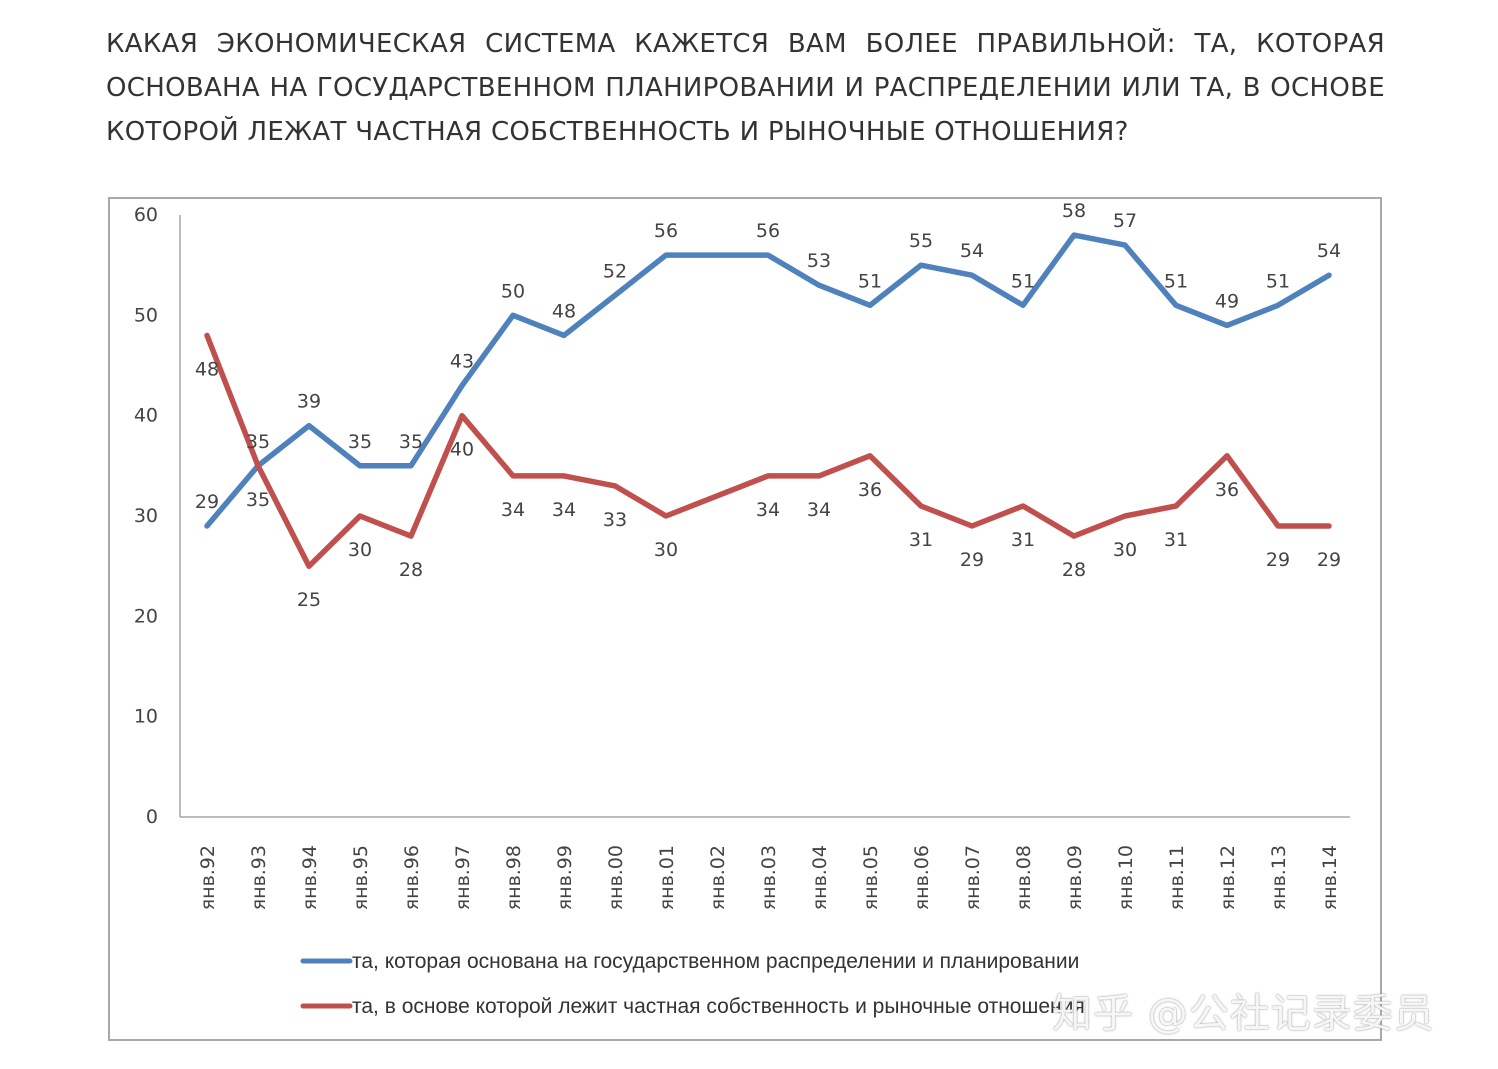 The image size is (1498, 1069). I want to click on x-tick-label: янв.07, so click(973, 877).